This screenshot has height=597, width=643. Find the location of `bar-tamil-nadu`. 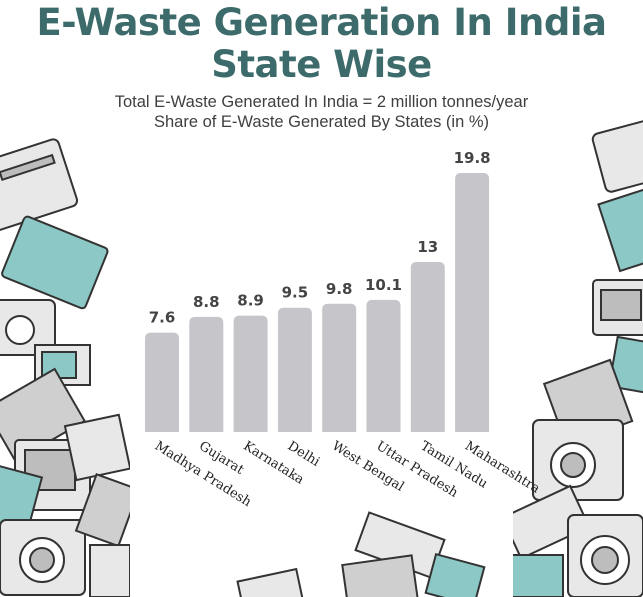

bar-tamil-nadu is located at coordinates (427, 346).